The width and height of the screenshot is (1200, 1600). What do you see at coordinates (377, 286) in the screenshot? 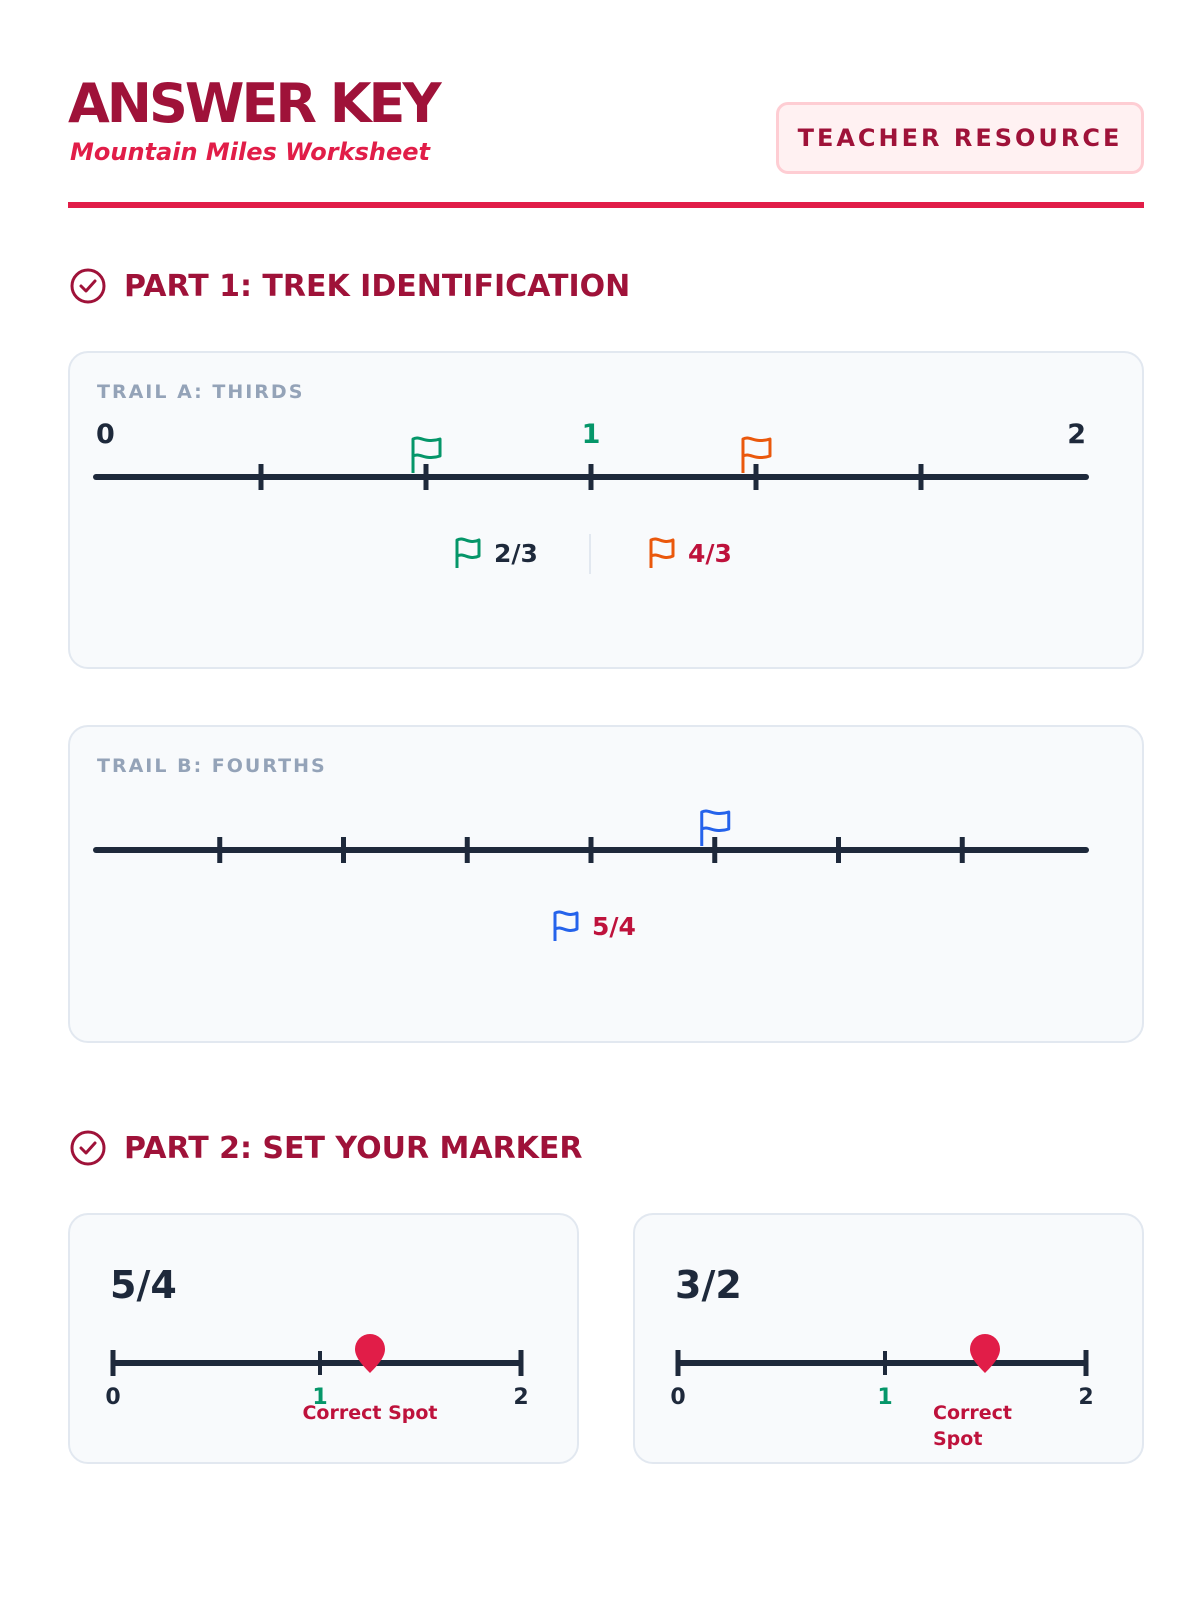
I see `part1-title: PART 1: TREK IDENTIFICATION` at bounding box center [377, 286].